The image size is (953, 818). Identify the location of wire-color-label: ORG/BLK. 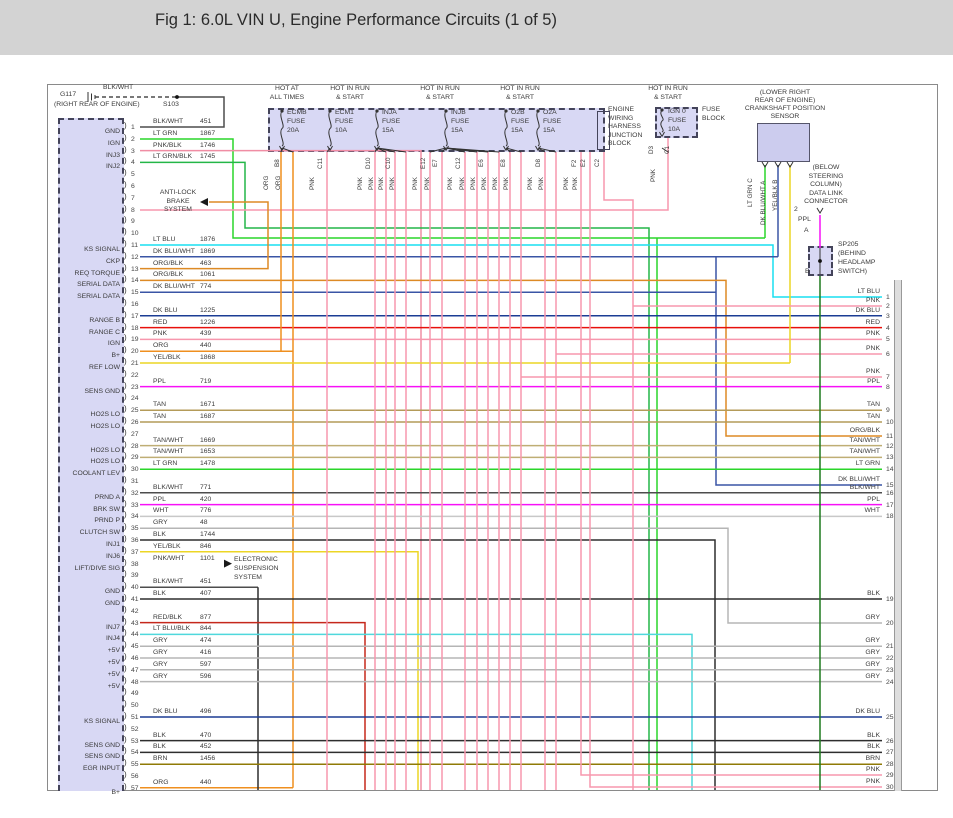
(168, 263).